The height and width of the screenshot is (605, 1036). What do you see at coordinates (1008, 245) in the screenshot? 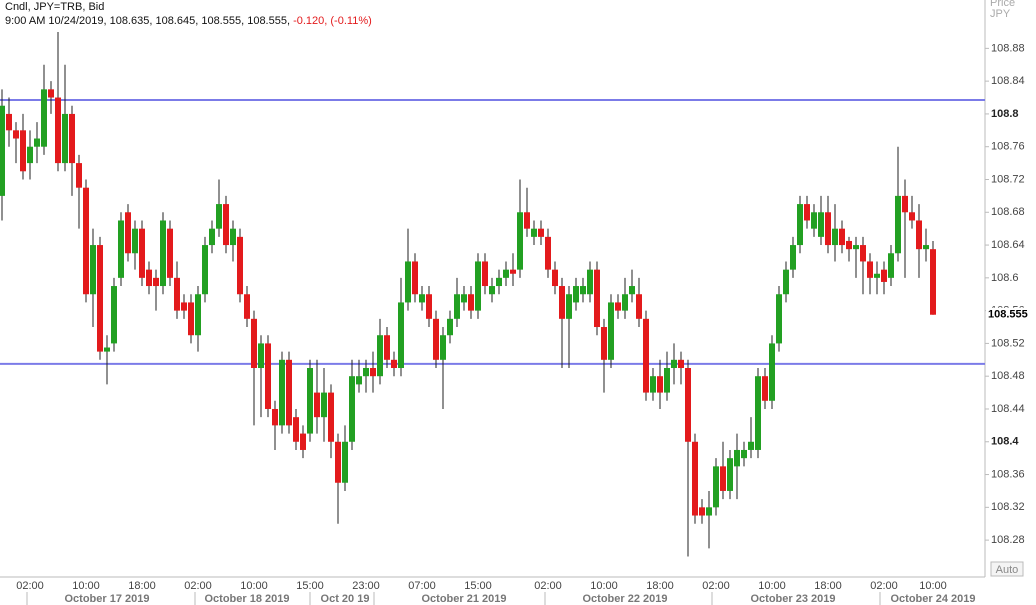
I see `y-tick-label: 108.64` at bounding box center [1008, 245].